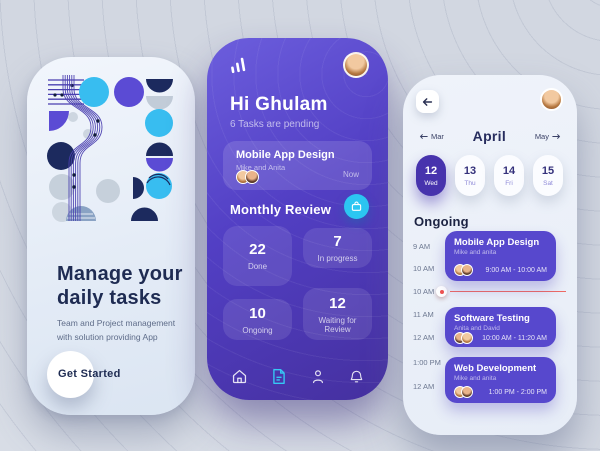 The width and height of the screenshot is (600, 451). I want to click on stat-value: 7, so click(337, 241).